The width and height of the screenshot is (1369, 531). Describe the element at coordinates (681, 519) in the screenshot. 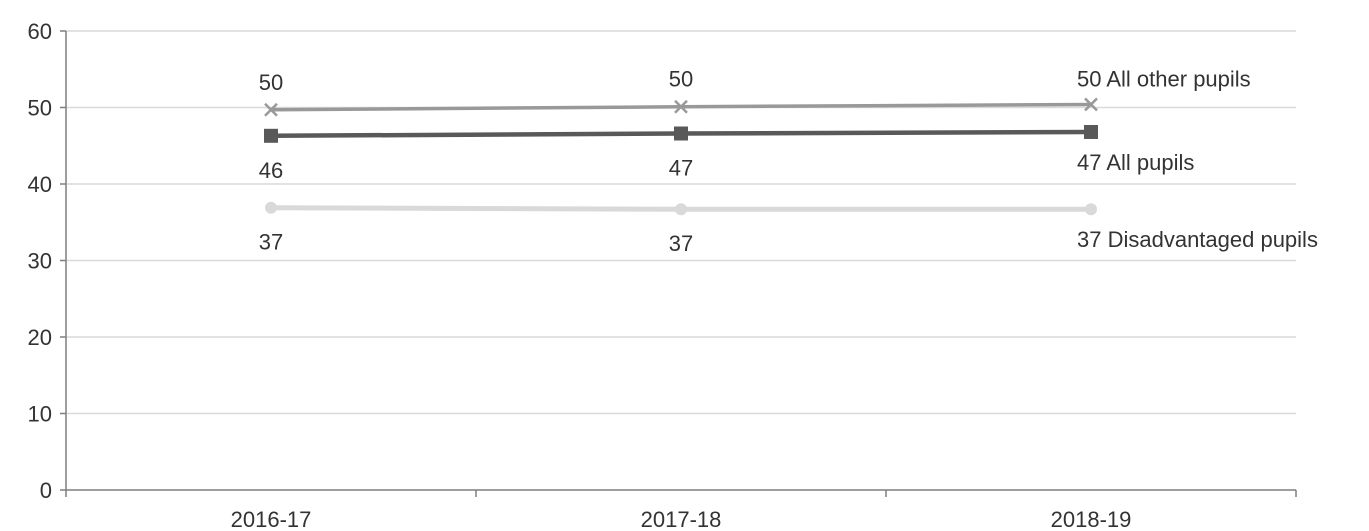

I see `x-tick-label: 2017-18` at that location.